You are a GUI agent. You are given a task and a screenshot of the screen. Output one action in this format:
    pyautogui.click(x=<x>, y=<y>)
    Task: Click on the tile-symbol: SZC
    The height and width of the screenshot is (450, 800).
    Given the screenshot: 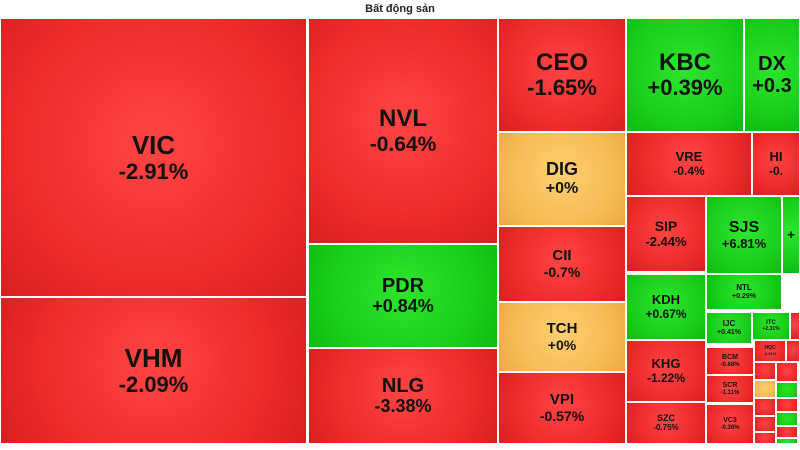 What is the action you would take?
    pyautogui.click(x=666, y=417)
    